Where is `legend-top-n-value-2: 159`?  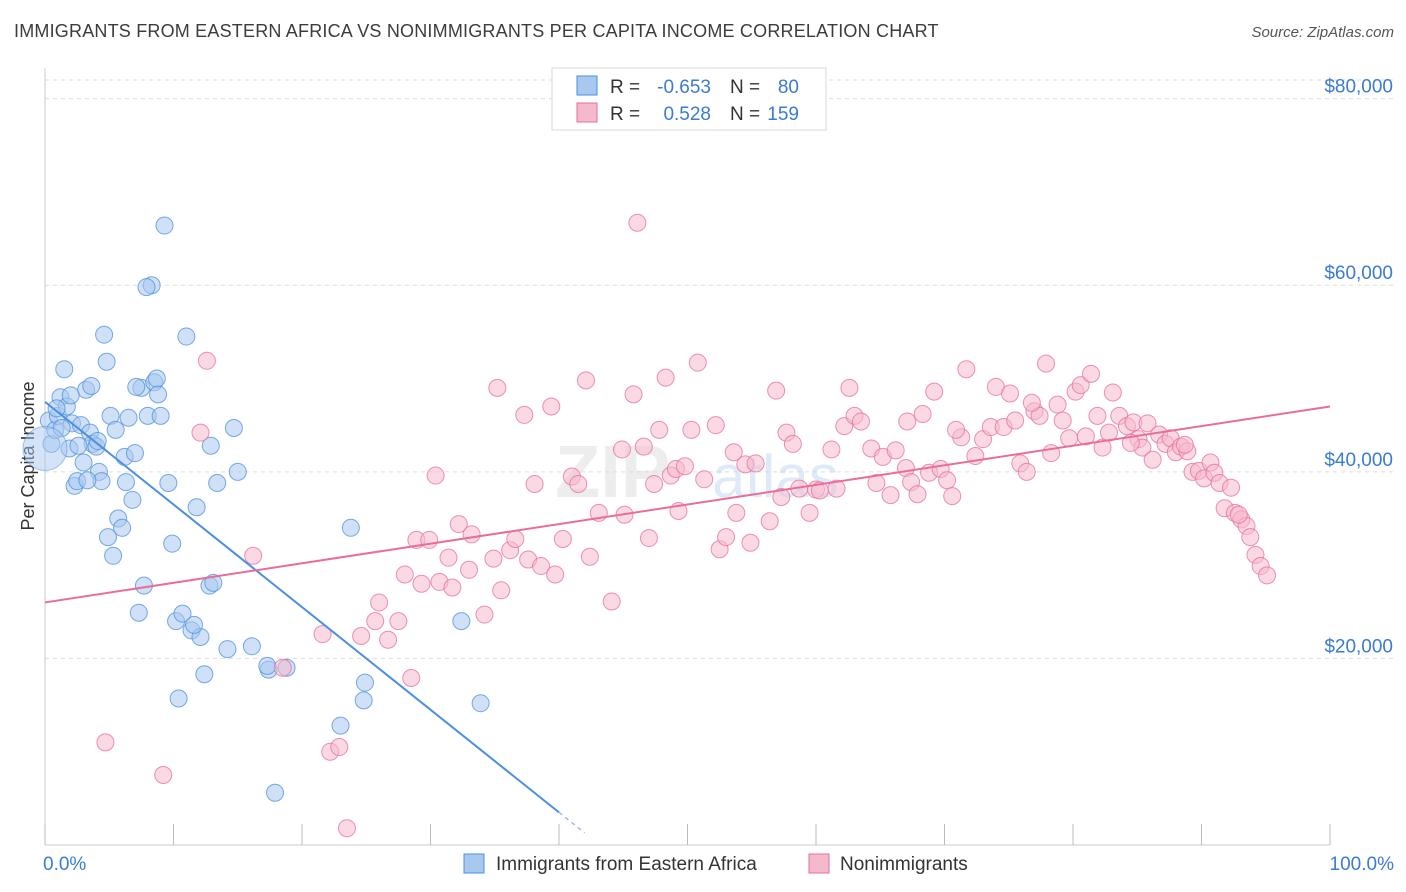 legend-top-n-value-2: 159 is located at coordinates (783, 114).